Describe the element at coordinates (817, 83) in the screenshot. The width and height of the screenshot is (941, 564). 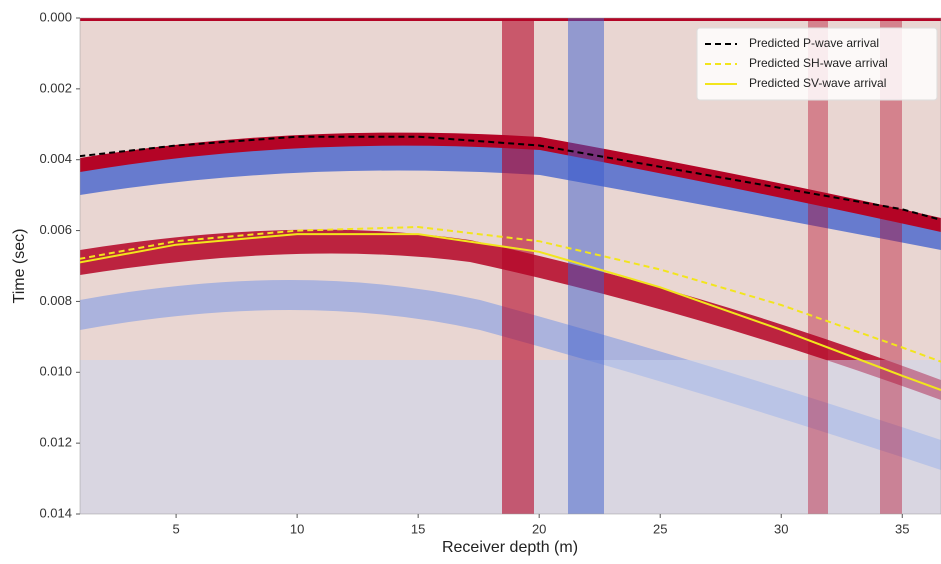
I see `legend-label: Predicted SV-wave arrival` at that location.